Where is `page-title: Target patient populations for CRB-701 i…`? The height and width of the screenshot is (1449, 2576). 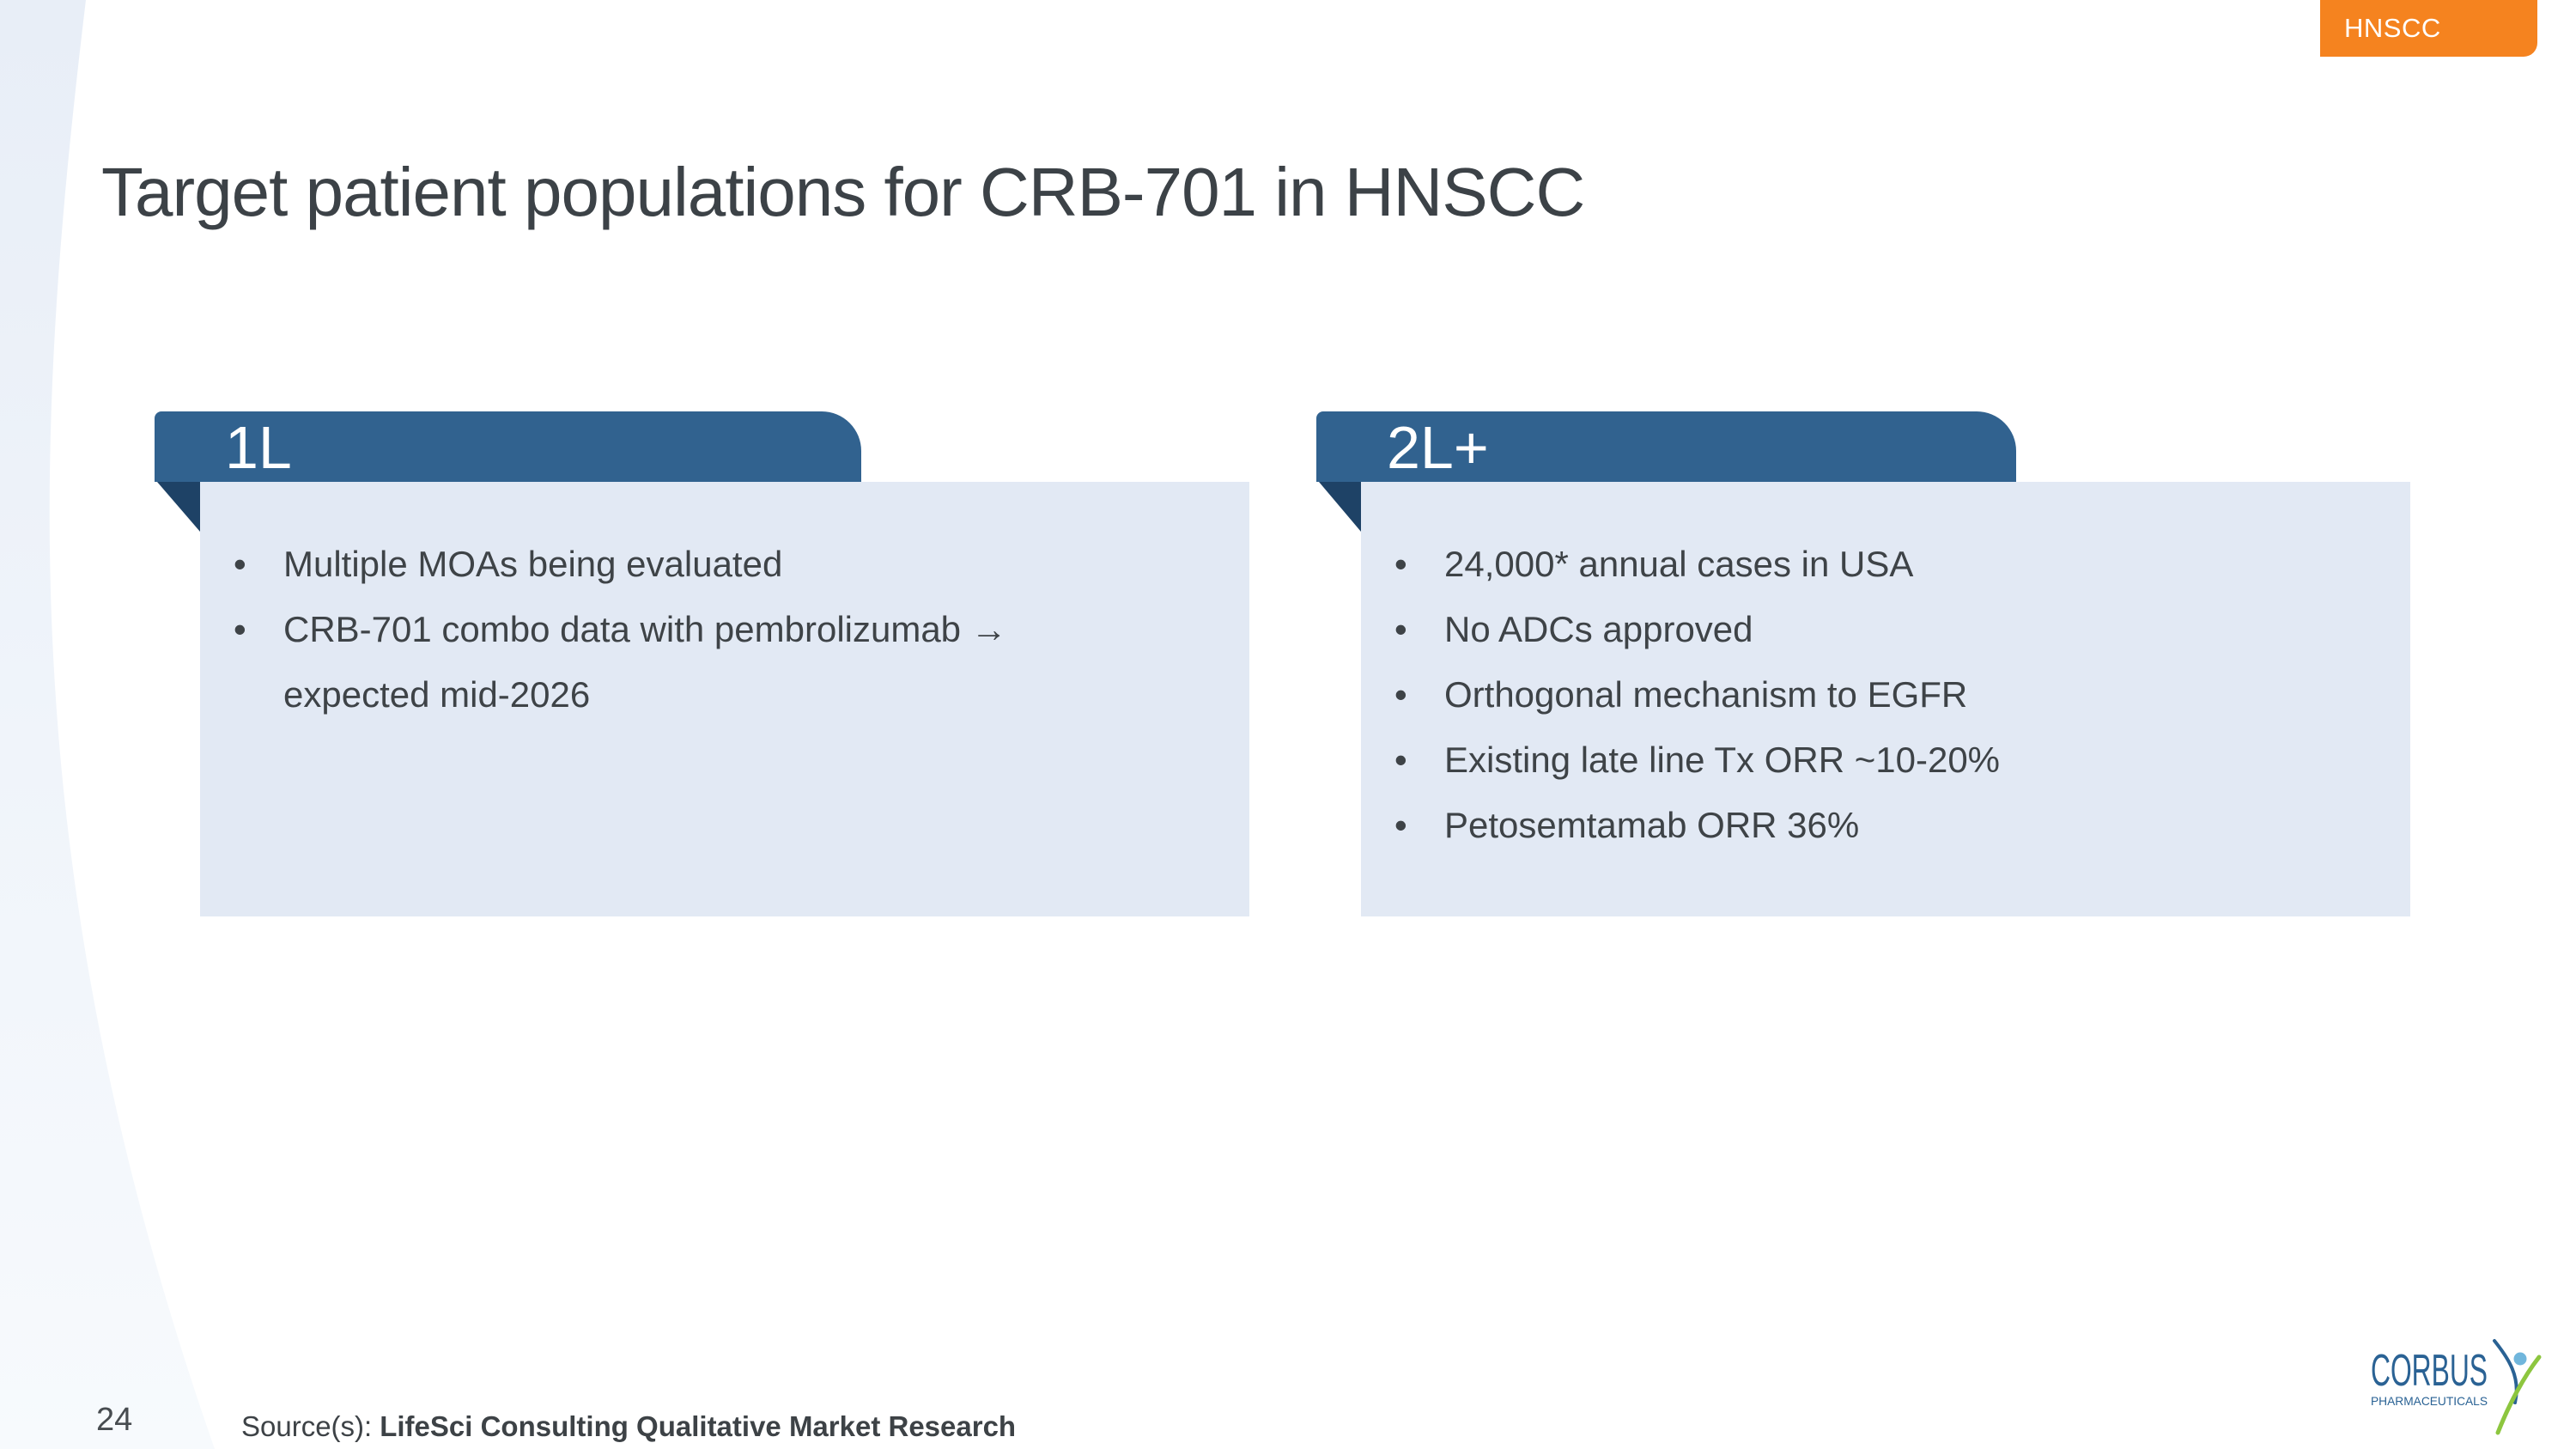
page-title: Target patient populations for CRB-701 i… is located at coordinates (843, 191).